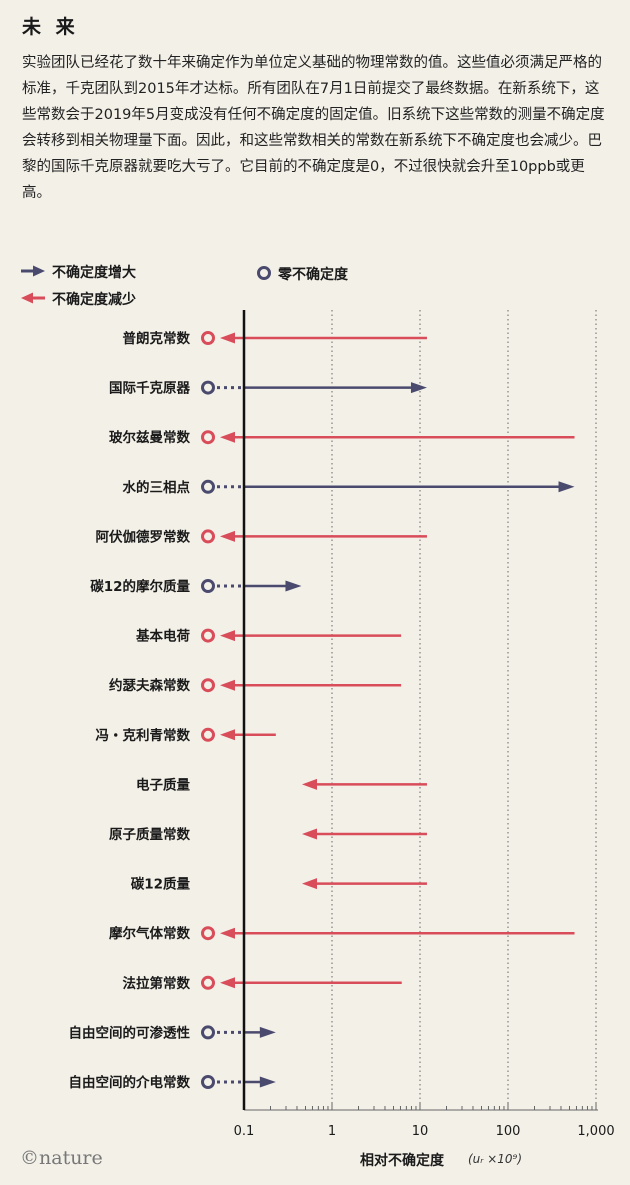 The height and width of the screenshot is (1185, 630). I want to click on row-label-0: 普朗克常数, so click(157, 338).